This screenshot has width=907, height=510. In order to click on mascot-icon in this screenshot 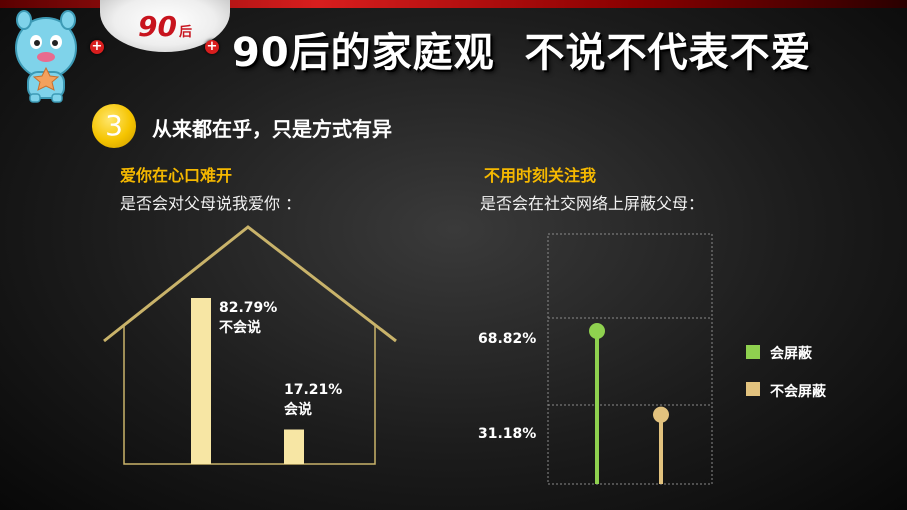, I will do `click(46, 56)`.